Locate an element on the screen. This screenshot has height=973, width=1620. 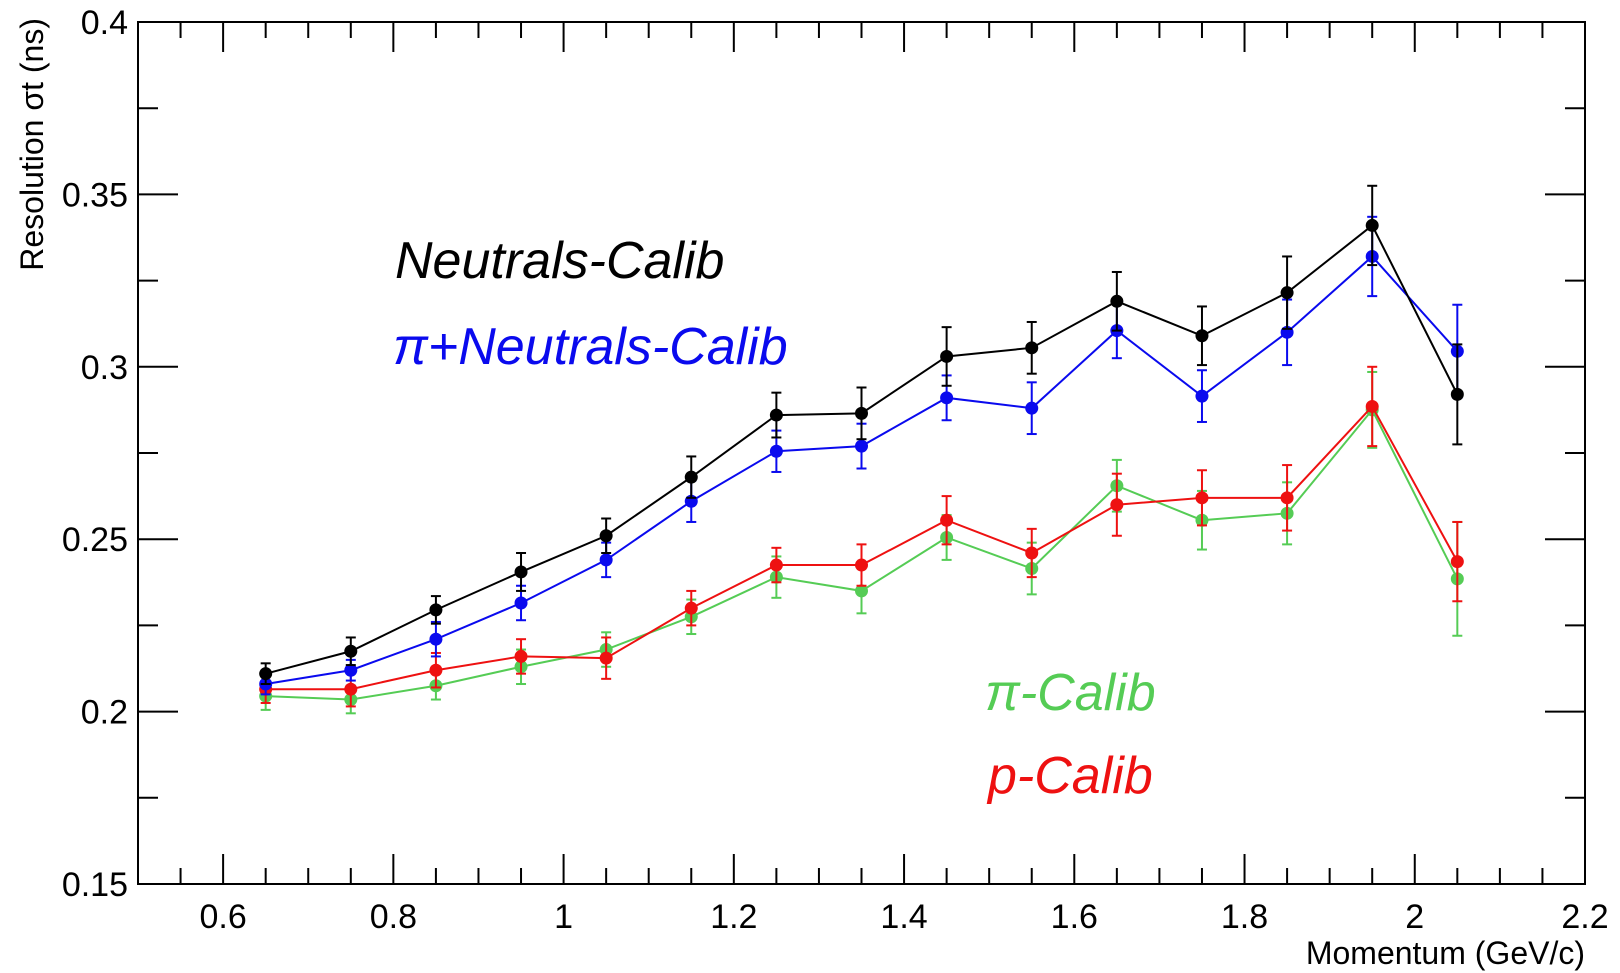
legend-neutrals-calib: Neutrals-Calib is located at coordinates (559, 261).